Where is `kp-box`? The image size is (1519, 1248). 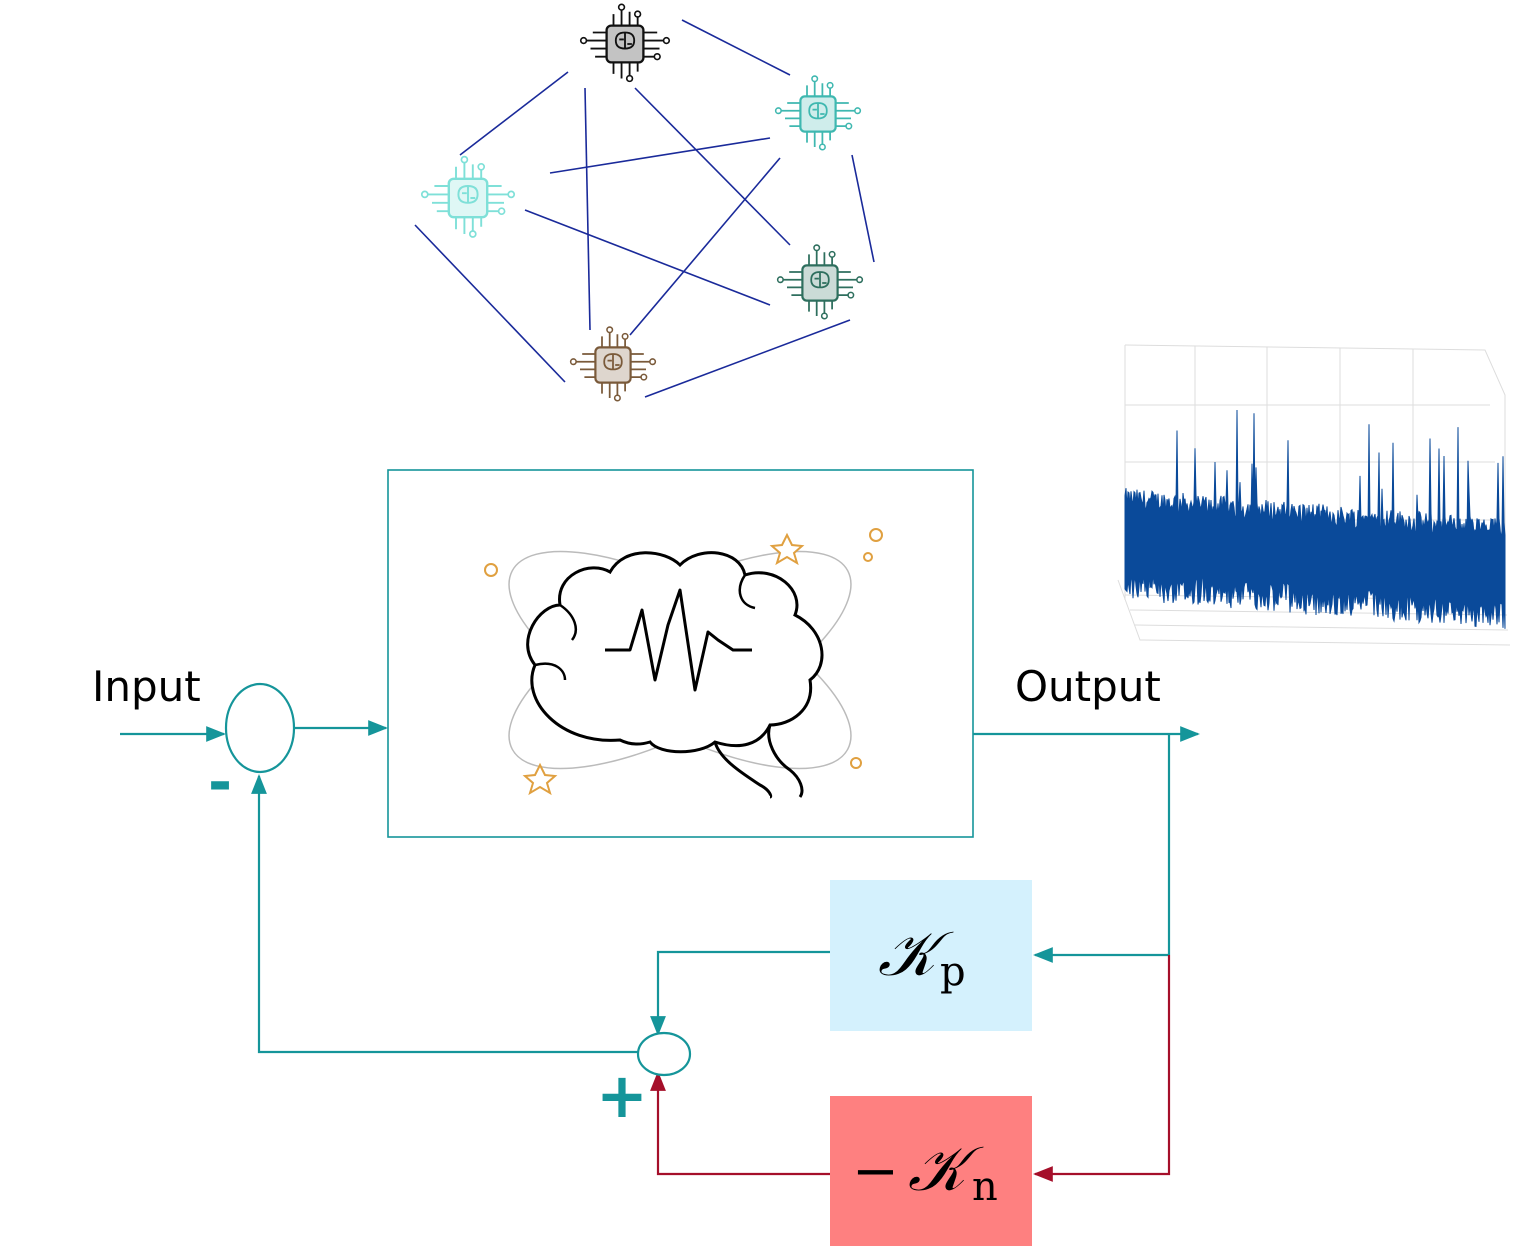 kp-box is located at coordinates (931, 955).